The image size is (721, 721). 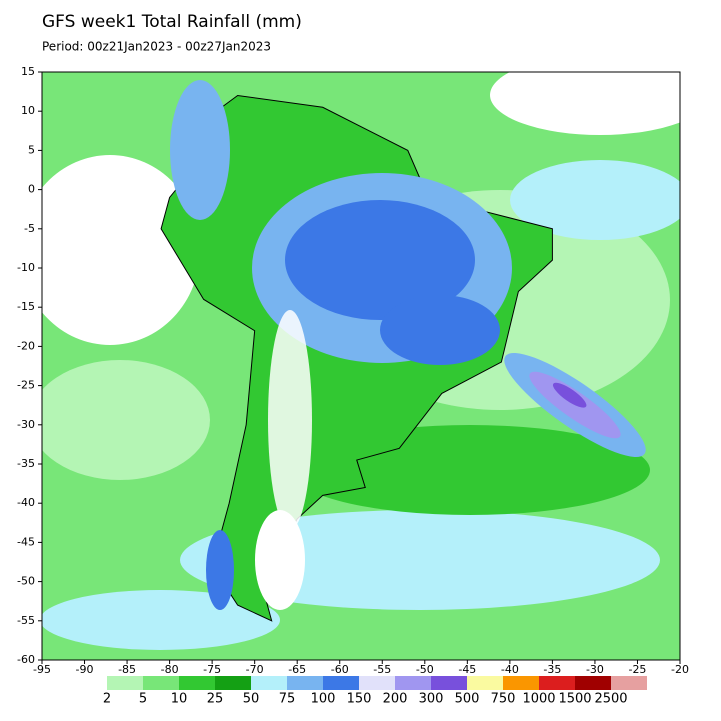 I want to click on colorbar-label: 750, so click(x=503, y=699).